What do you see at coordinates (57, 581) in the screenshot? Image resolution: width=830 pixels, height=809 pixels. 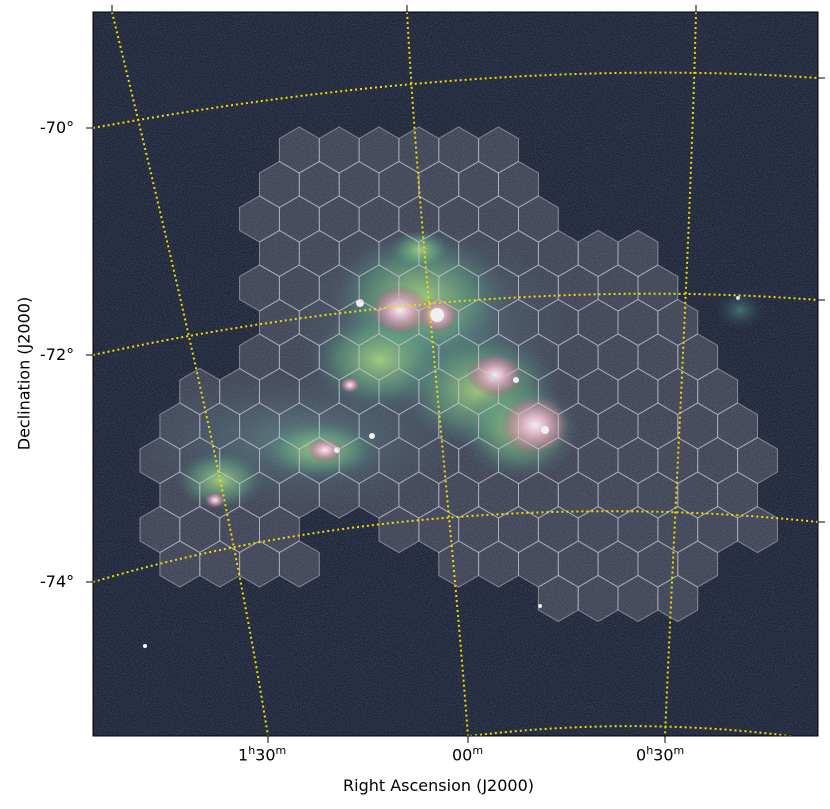 I see `y-tick-label: -74°` at bounding box center [57, 581].